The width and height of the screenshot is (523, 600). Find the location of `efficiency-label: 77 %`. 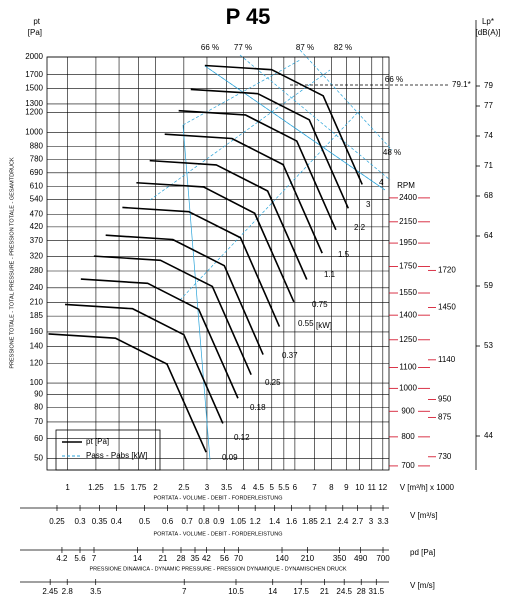

efficiency-label: 77 % is located at coordinates (243, 47).